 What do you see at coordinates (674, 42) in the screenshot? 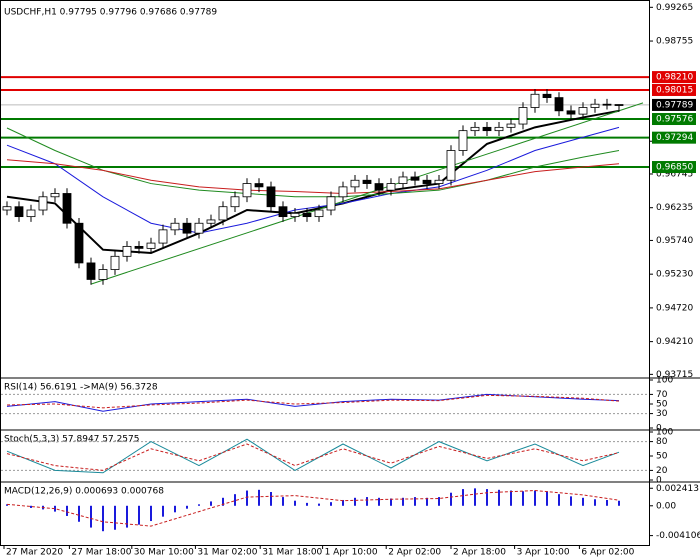
I see `y-tick-label: 0.98755` at bounding box center [674, 42].